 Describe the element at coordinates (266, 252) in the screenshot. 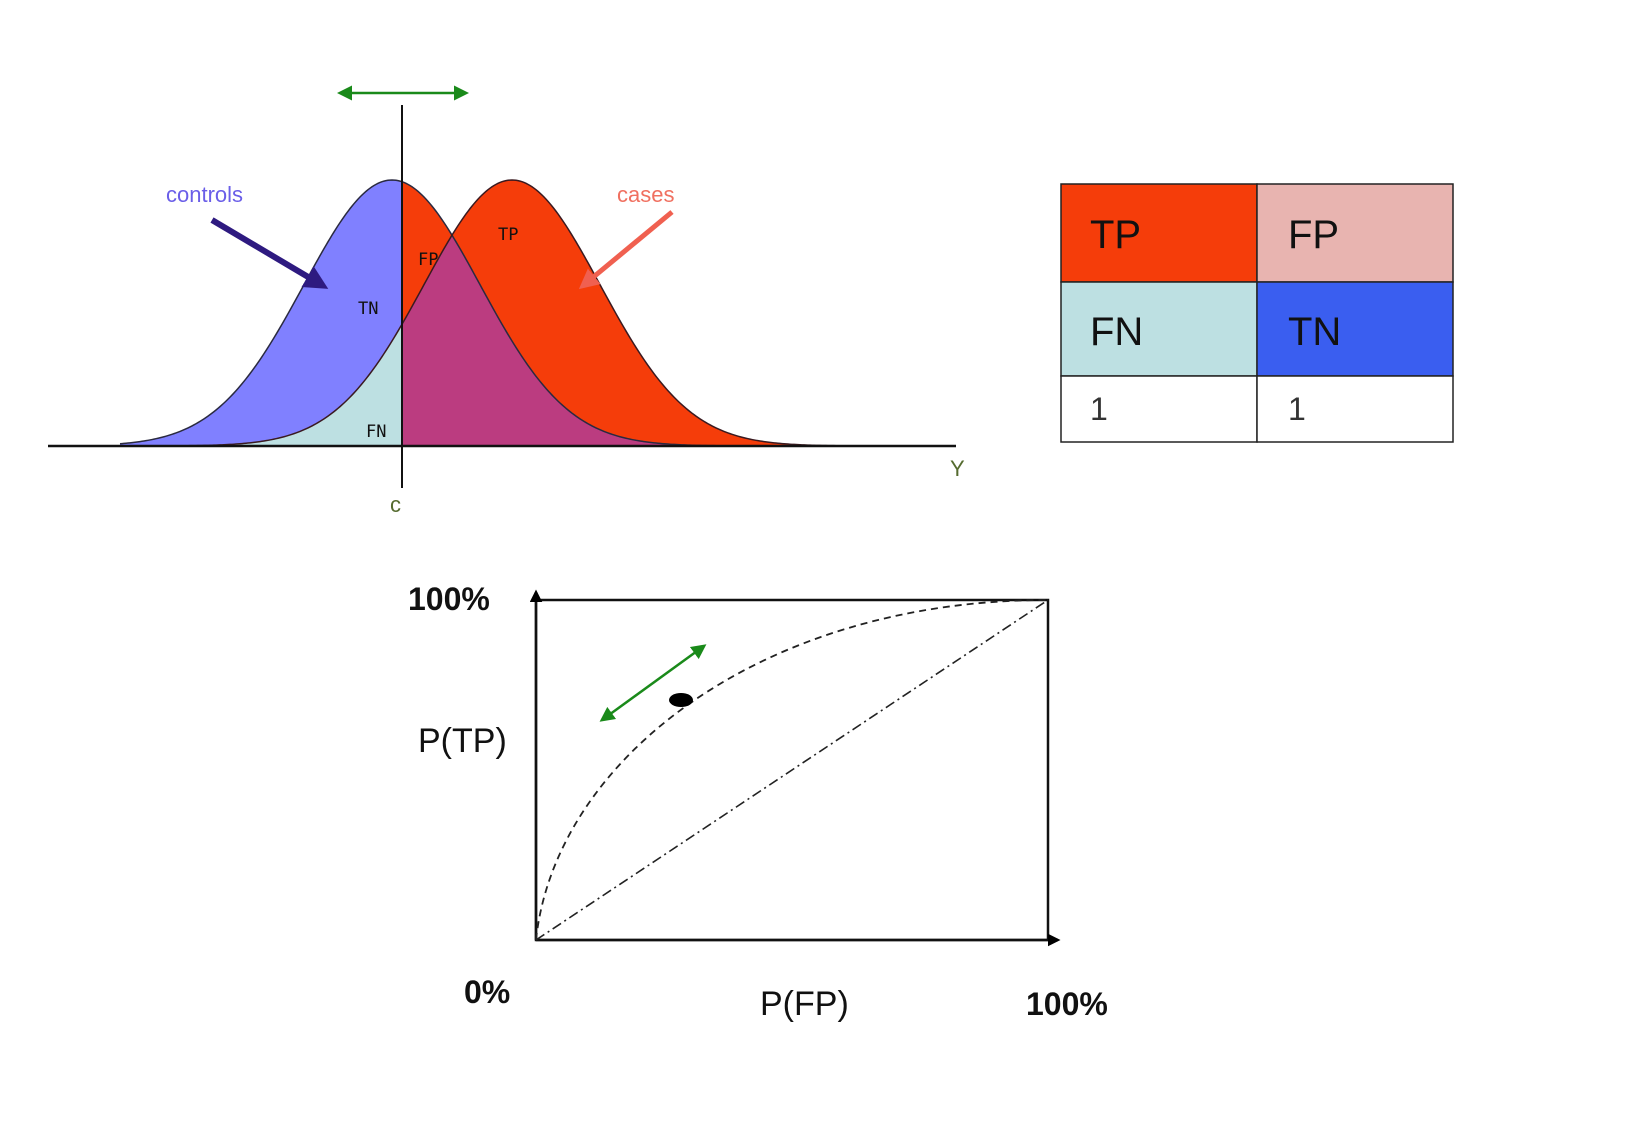

I see `controls-pointer-arrow` at that location.